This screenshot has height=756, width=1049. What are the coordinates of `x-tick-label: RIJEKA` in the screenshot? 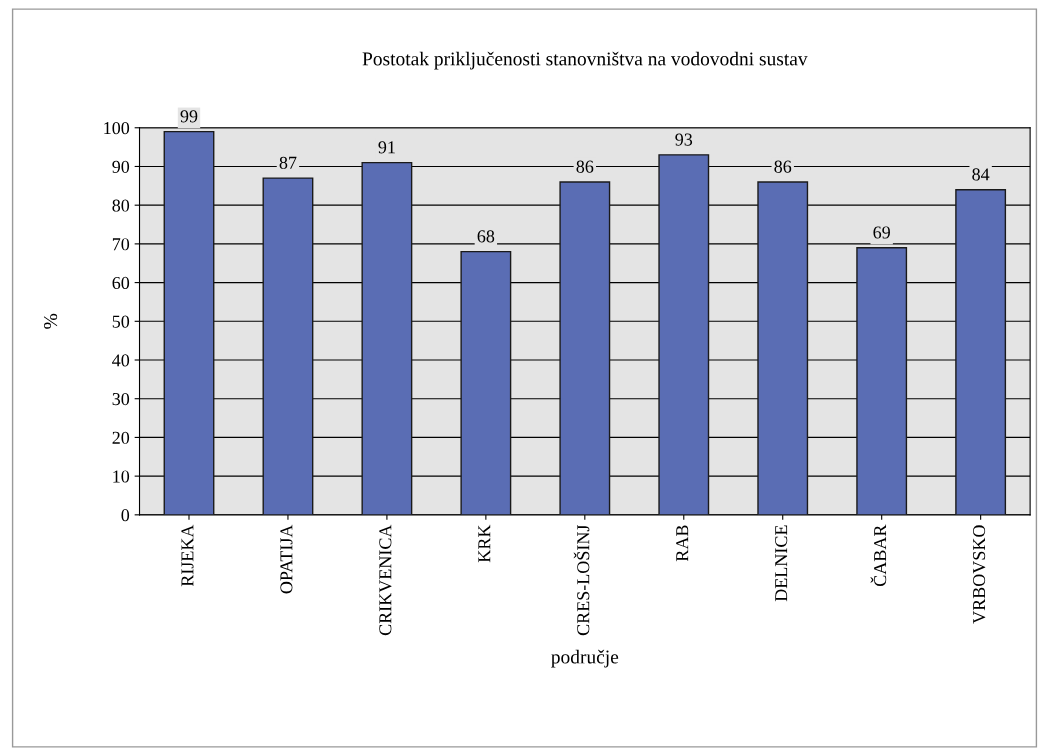 It's located at (187, 555).